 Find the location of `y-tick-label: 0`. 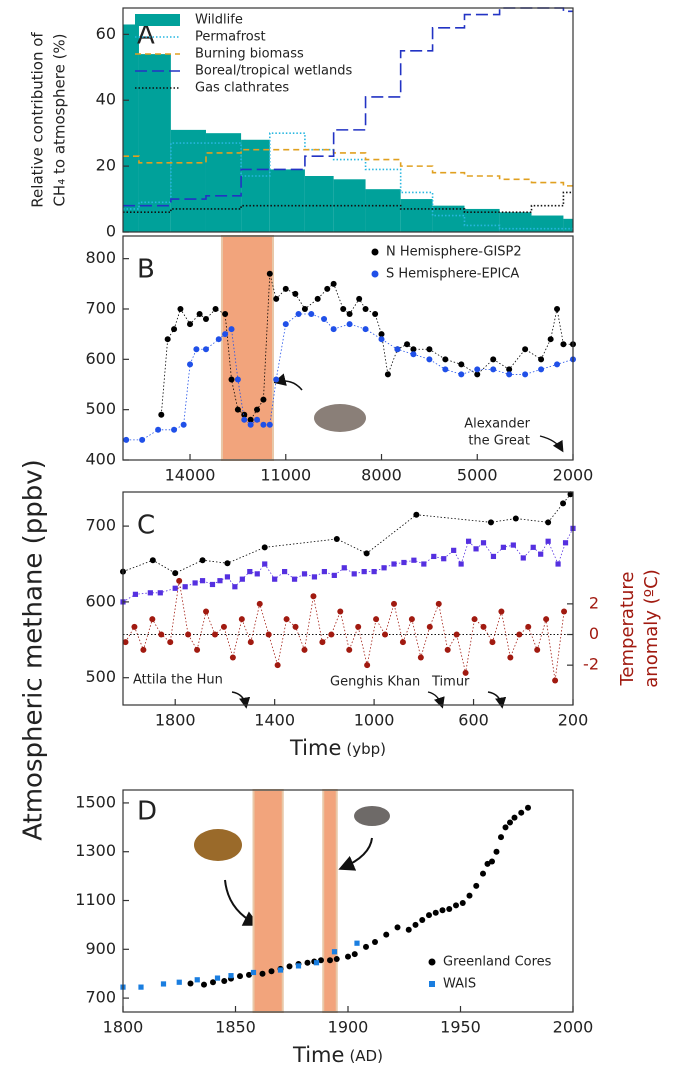

y-tick-label: 0 is located at coordinates (111, 231).